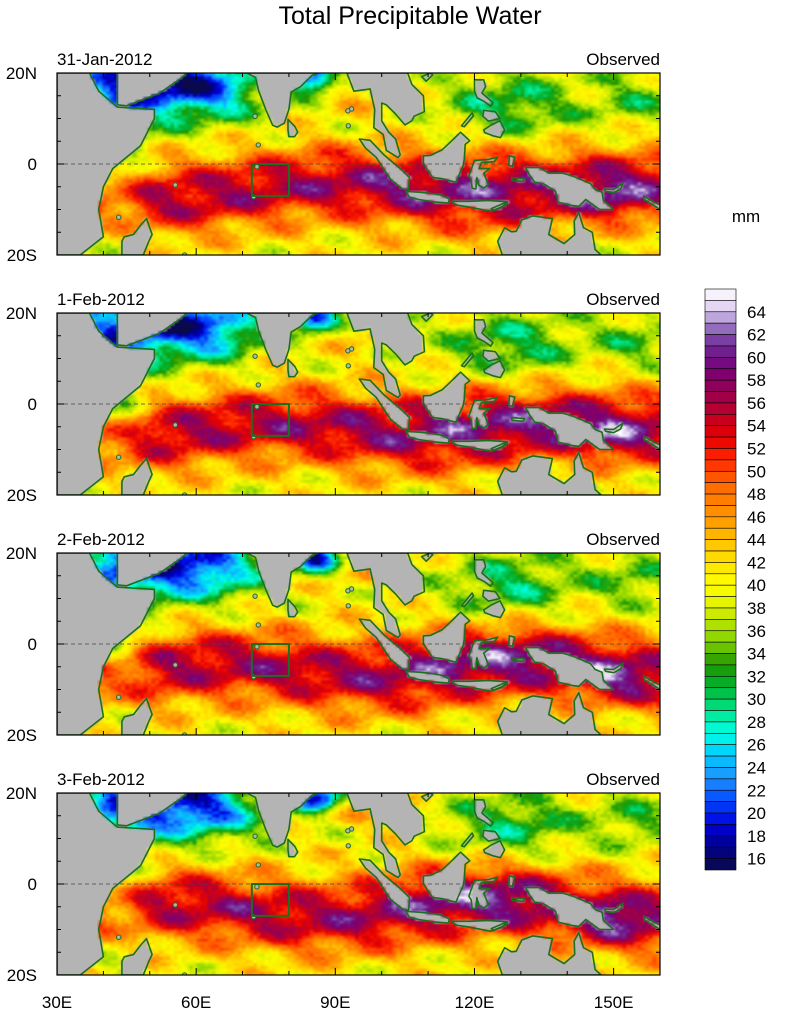 The width and height of the screenshot is (788, 1016). Describe the element at coordinates (756, 585) in the screenshot. I see `colorbar-label: 40` at that location.